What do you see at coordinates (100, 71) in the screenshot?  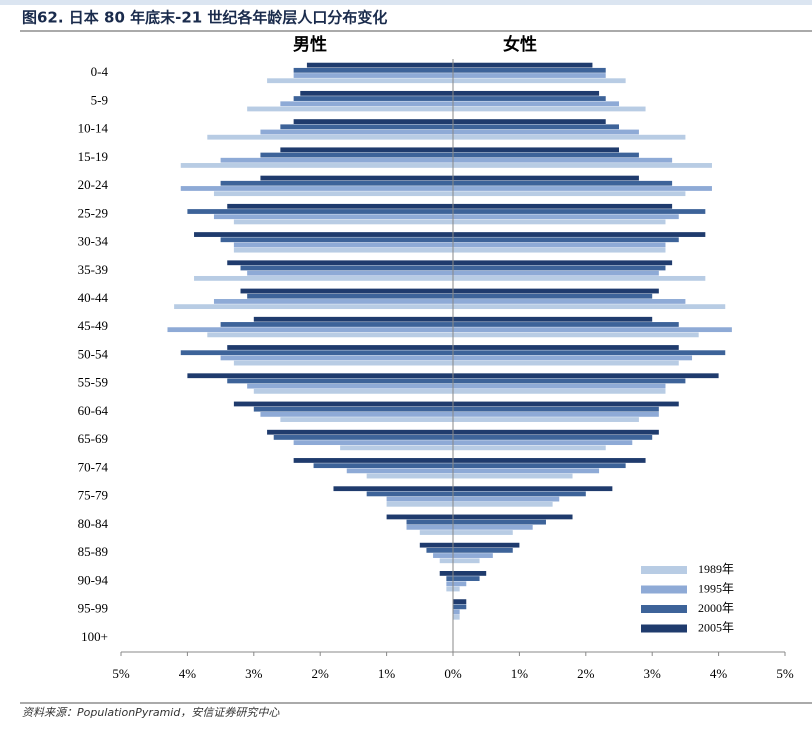 I see `y-tick-label: 0-4` at bounding box center [100, 71].